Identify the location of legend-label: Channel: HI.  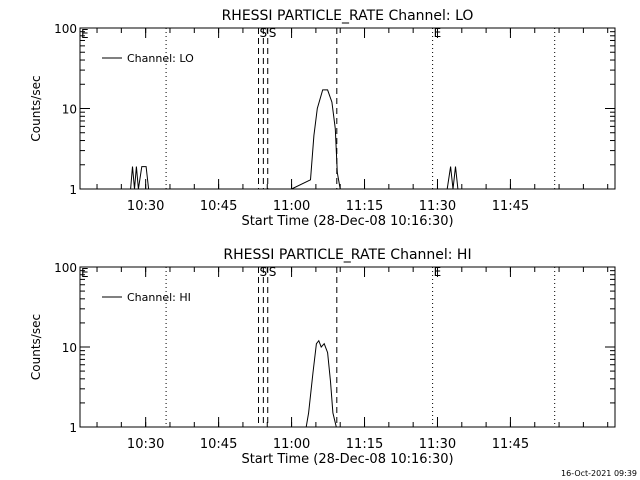
(159, 297).